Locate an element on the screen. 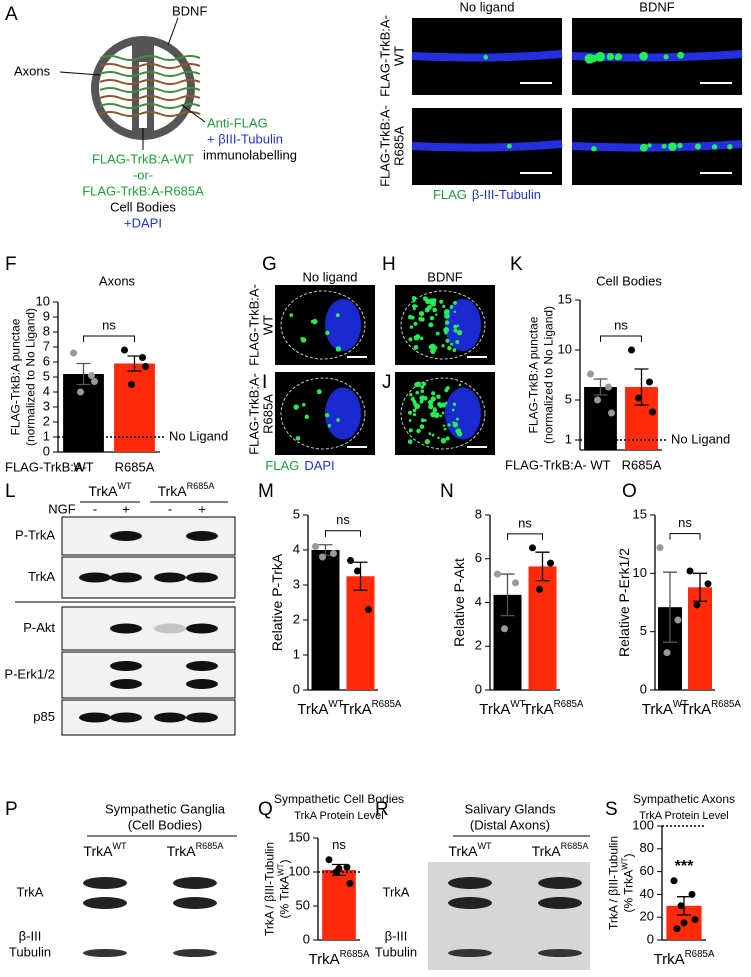  y-tick-label: 0 is located at coordinates (296, 688).